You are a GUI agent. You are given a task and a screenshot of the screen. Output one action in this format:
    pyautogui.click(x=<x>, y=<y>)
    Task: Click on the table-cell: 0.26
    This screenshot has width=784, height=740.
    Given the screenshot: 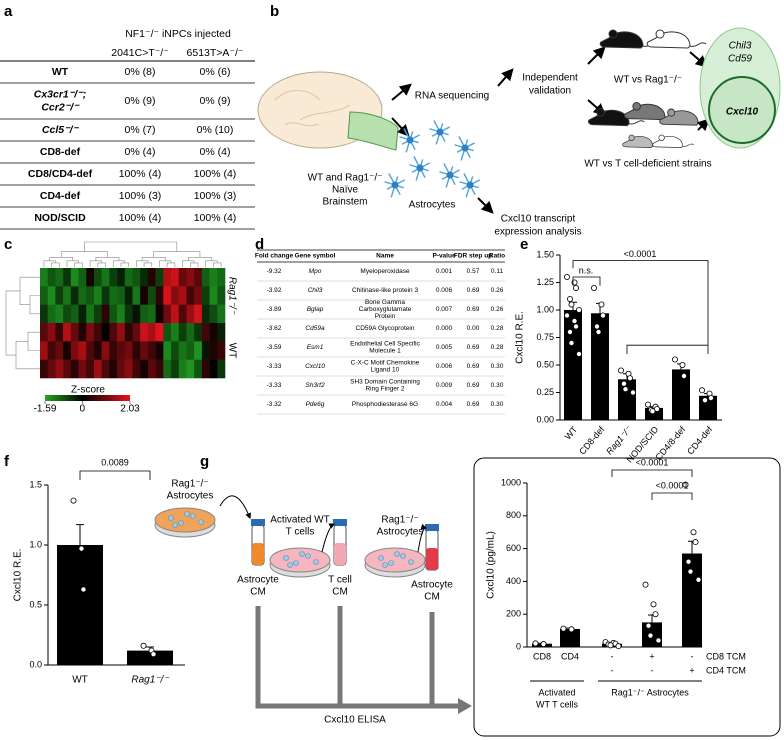 What is the action you would take?
    pyautogui.click(x=497, y=290)
    